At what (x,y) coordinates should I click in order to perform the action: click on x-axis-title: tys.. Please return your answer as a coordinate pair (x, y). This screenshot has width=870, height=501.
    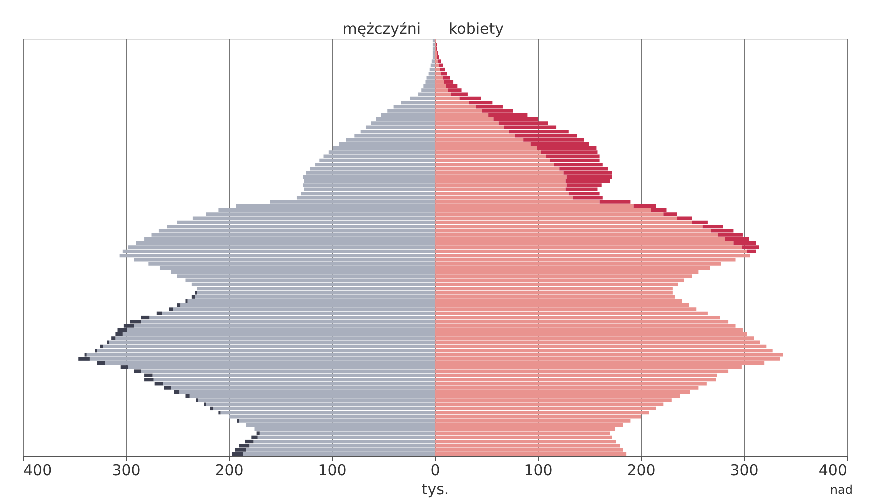
    Looking at the image, I should click on (436, 489).